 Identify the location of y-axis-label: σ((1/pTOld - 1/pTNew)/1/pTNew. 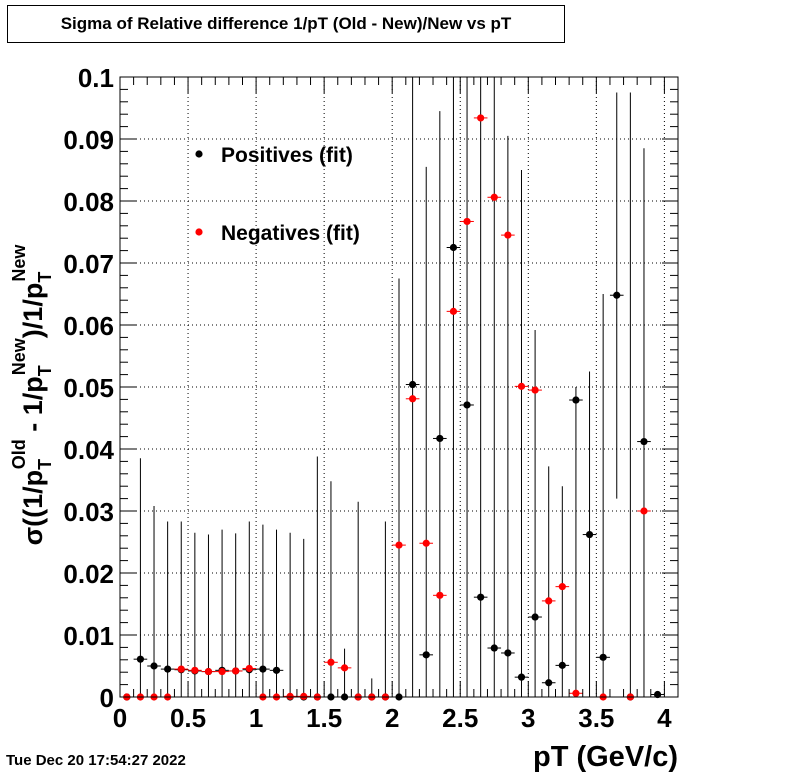
(32, 395).